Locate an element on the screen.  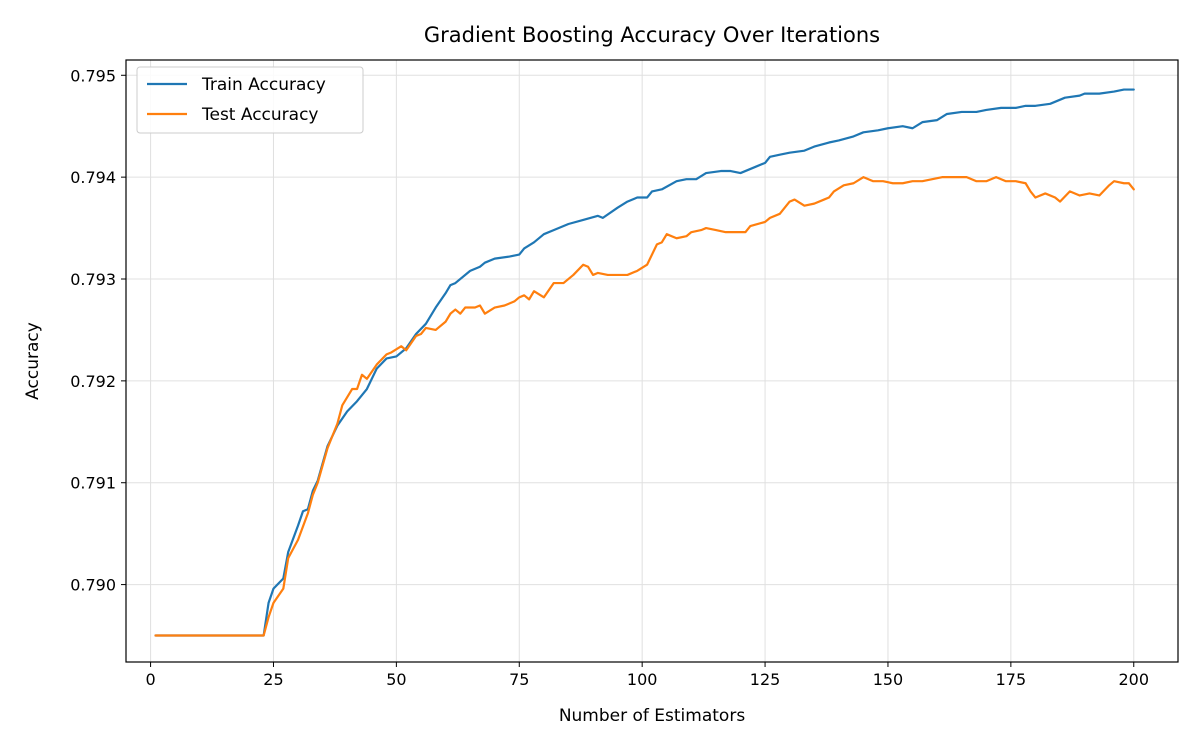
x-tick-label: 50 is located at coordinates (396, 679).